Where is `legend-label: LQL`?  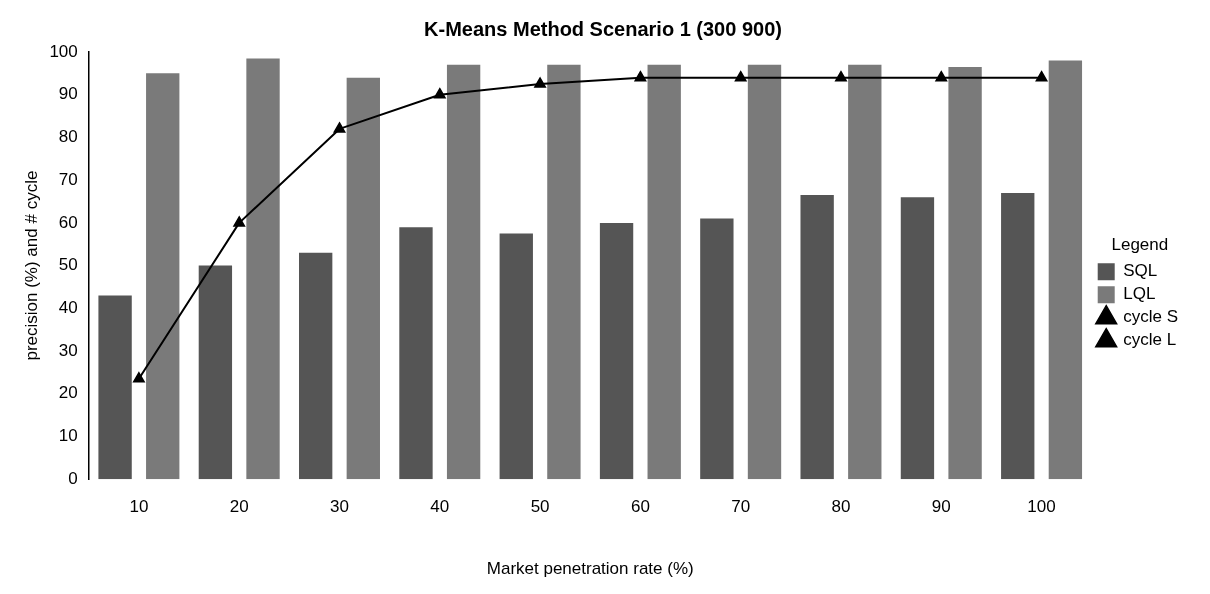 legend-label: LQL is located at coordinates (1139, 294).